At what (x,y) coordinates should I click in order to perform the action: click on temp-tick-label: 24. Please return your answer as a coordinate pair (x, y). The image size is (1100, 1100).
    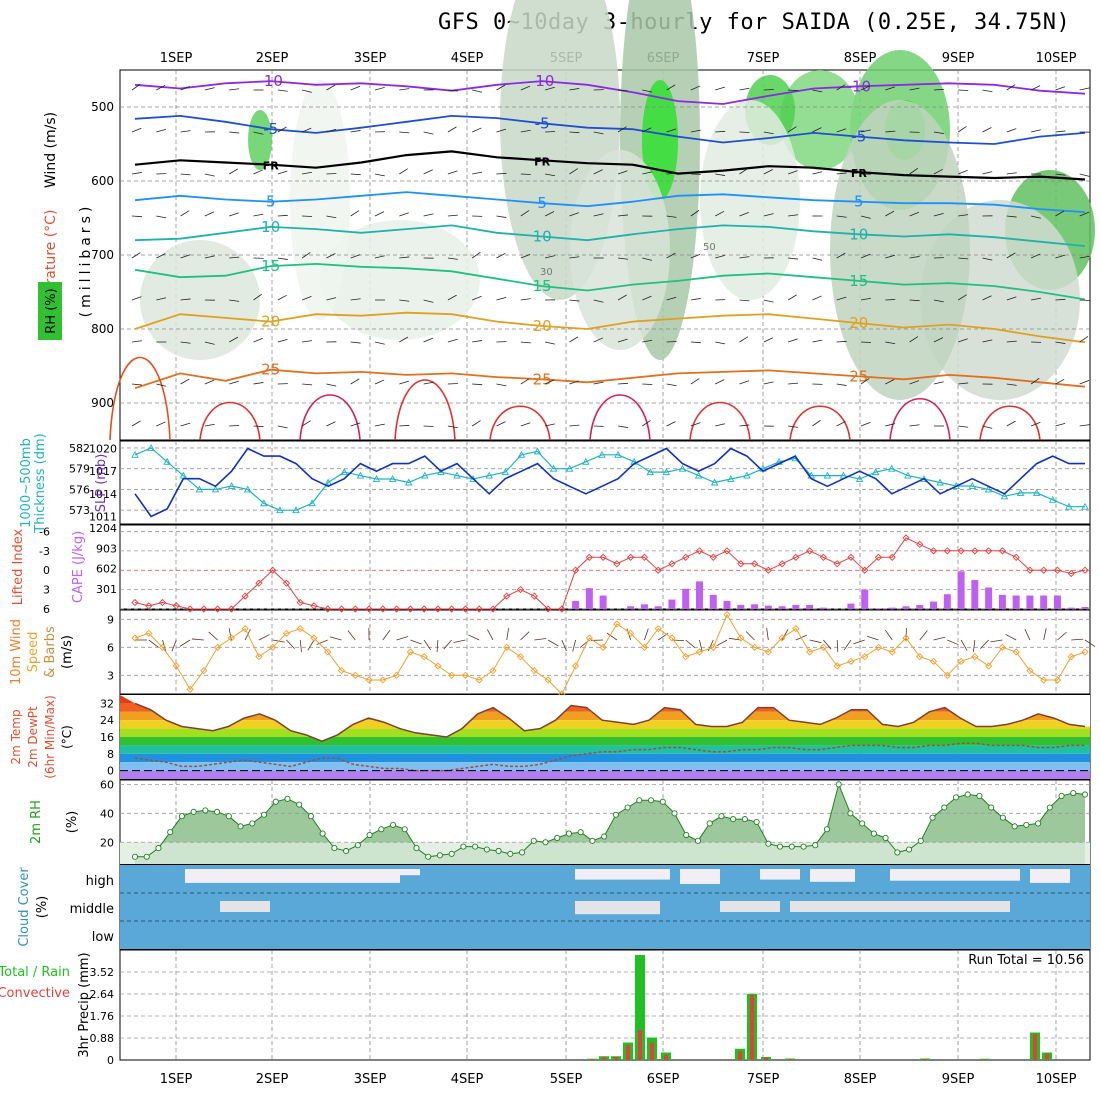
    Looking at the image, I should click on (107, 720).